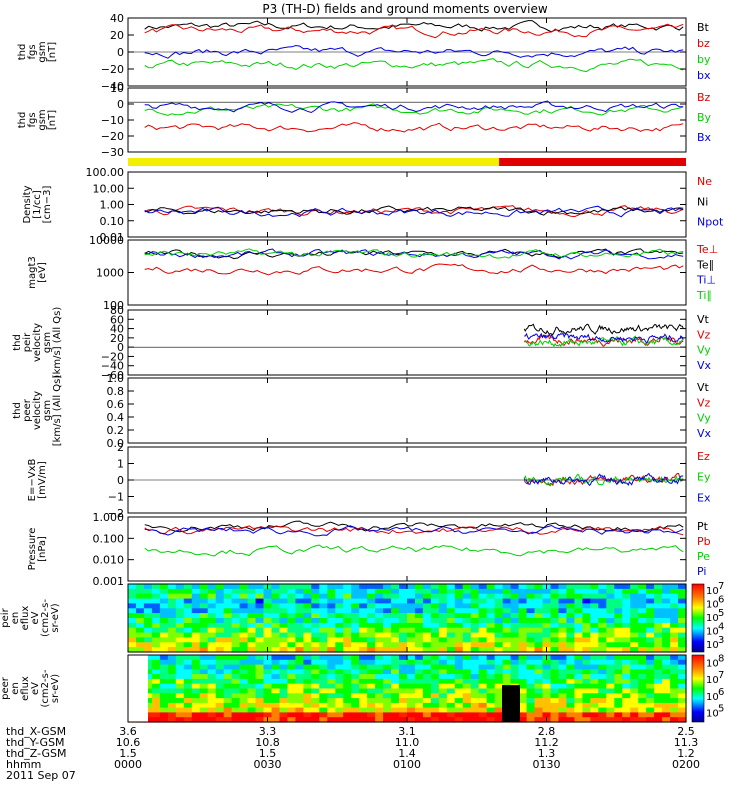  What do you see at coordinates (32, 272) in the screenshot?
I see `y-axis-label: magt3` at bounding box center [32, 272].